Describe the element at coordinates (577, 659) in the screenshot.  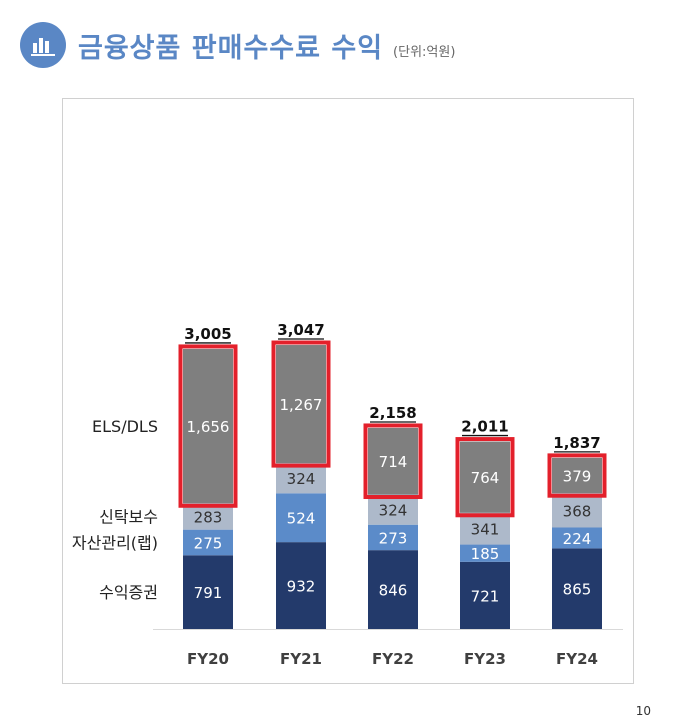
I see `category-label-fy24: FY24` at that location.